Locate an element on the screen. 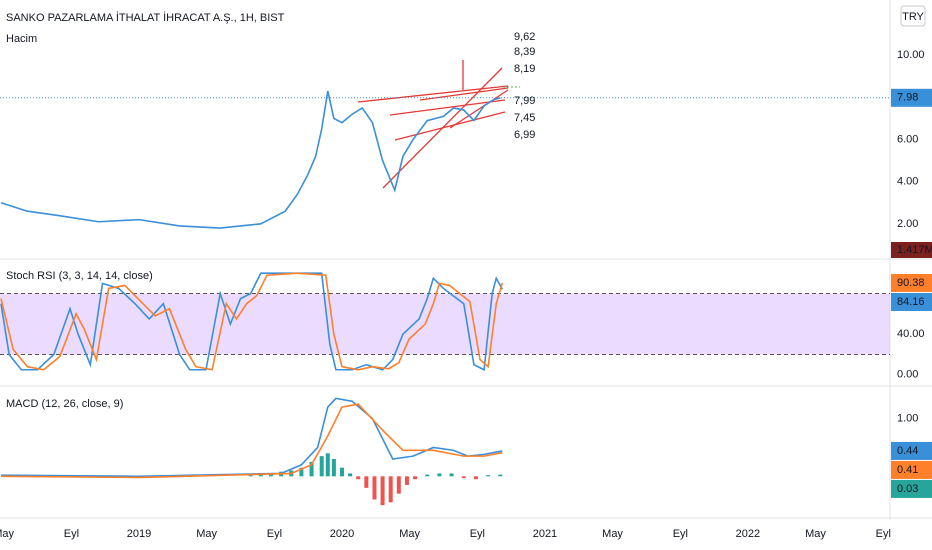  price-annotation: 9,62 is located at coordinates (524, 37).